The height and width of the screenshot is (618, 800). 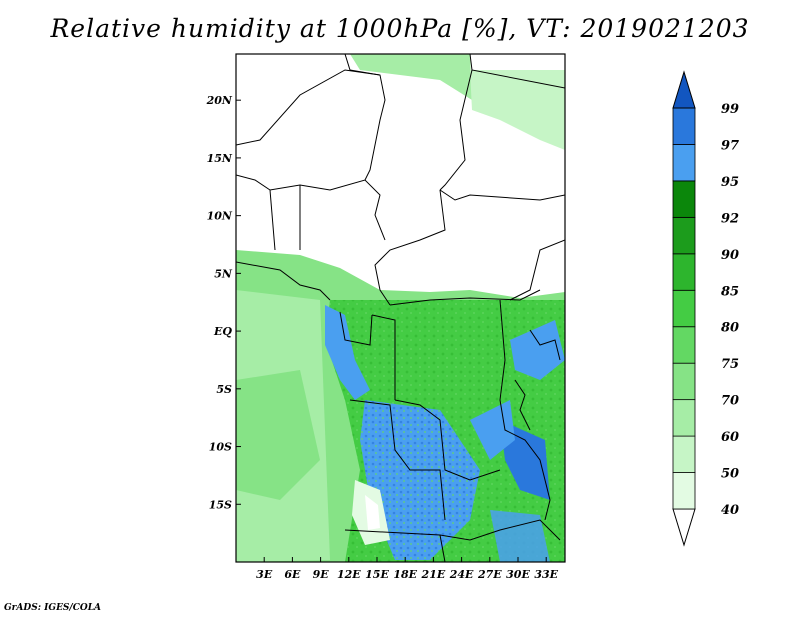 What do you see at coordinates (518, 574) in the screenshot?
I see `x-tick-label: 30E` at bounding box center [518, 574].